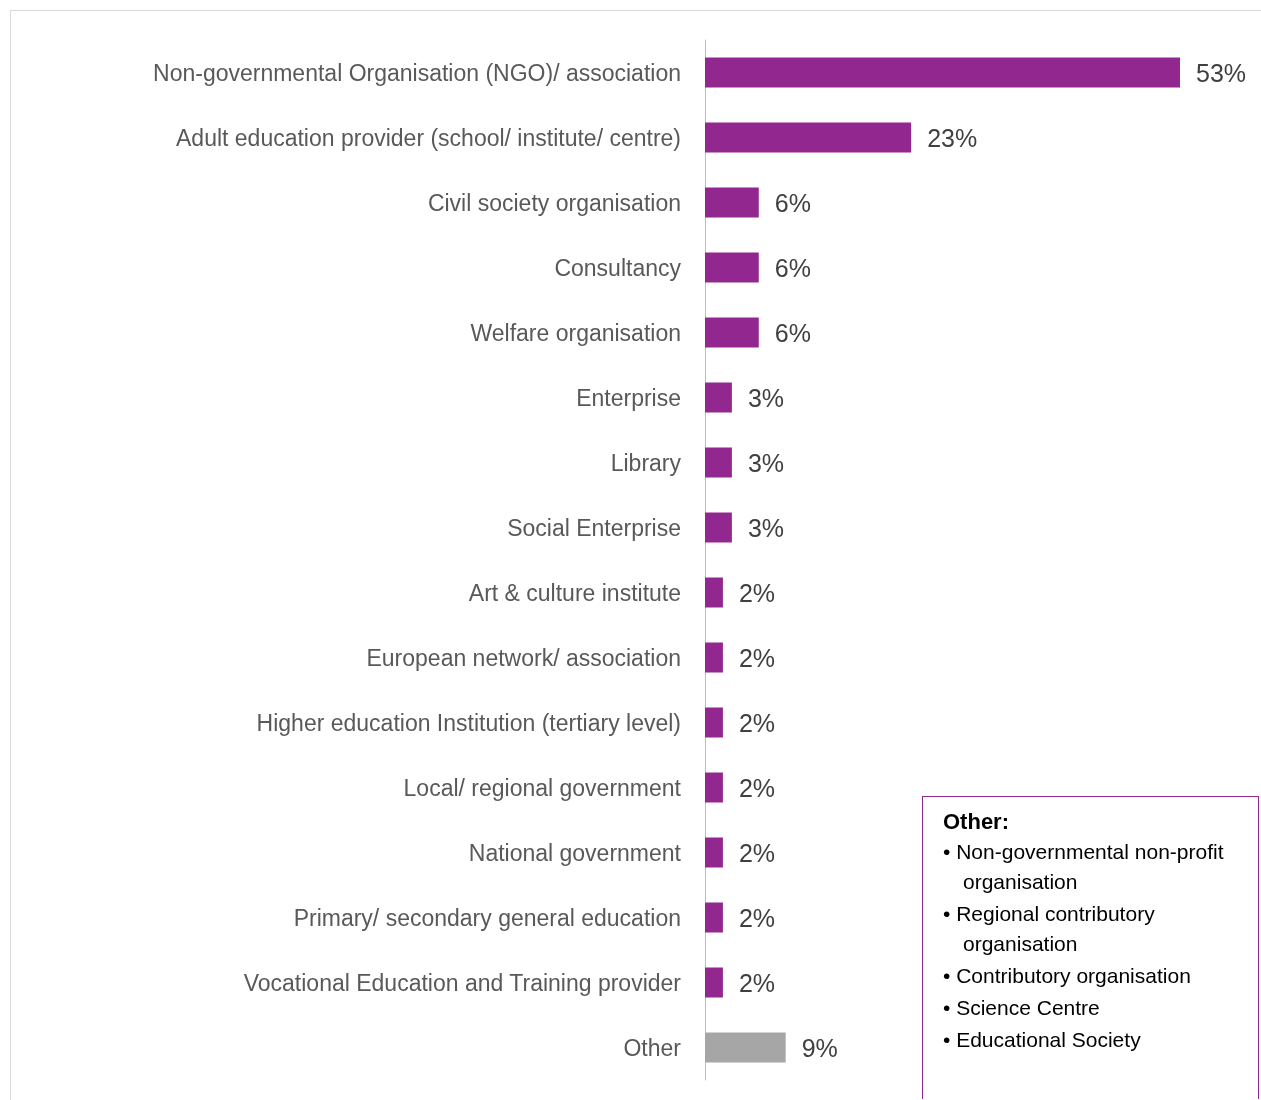 The width and height of the screenshot is (1261, 1100). I want to click on y-tick-label: Non-governmental Organisation (NGO)/ association, so click(417, 72).